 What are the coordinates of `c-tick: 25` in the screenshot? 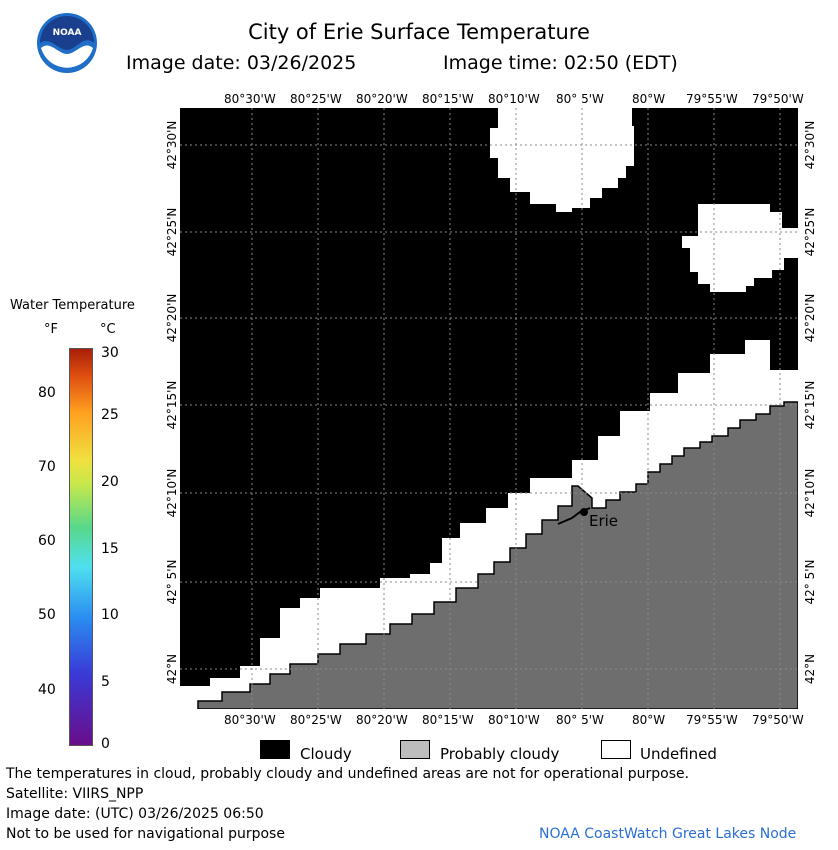 It's located at (110, 415).